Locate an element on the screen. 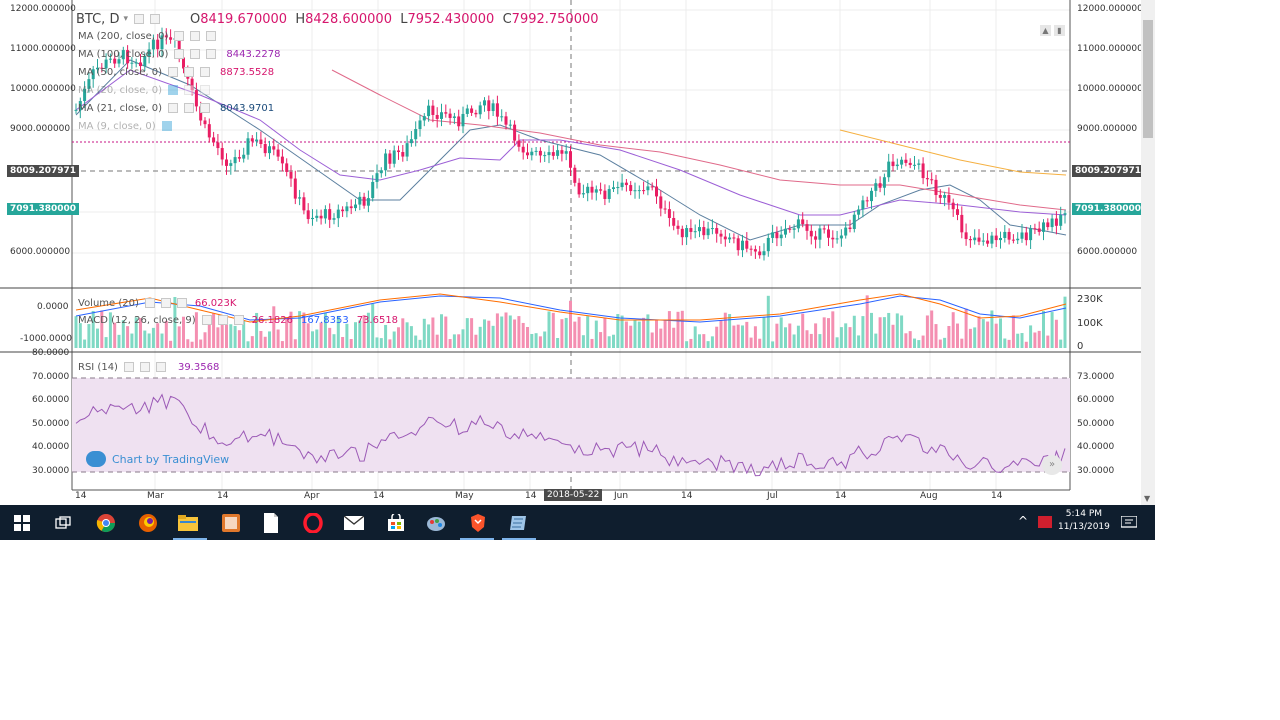 This screenshot has width=1280, height=720. pane-maximize-icon: ▮ is located at coordinates (1059, 30).